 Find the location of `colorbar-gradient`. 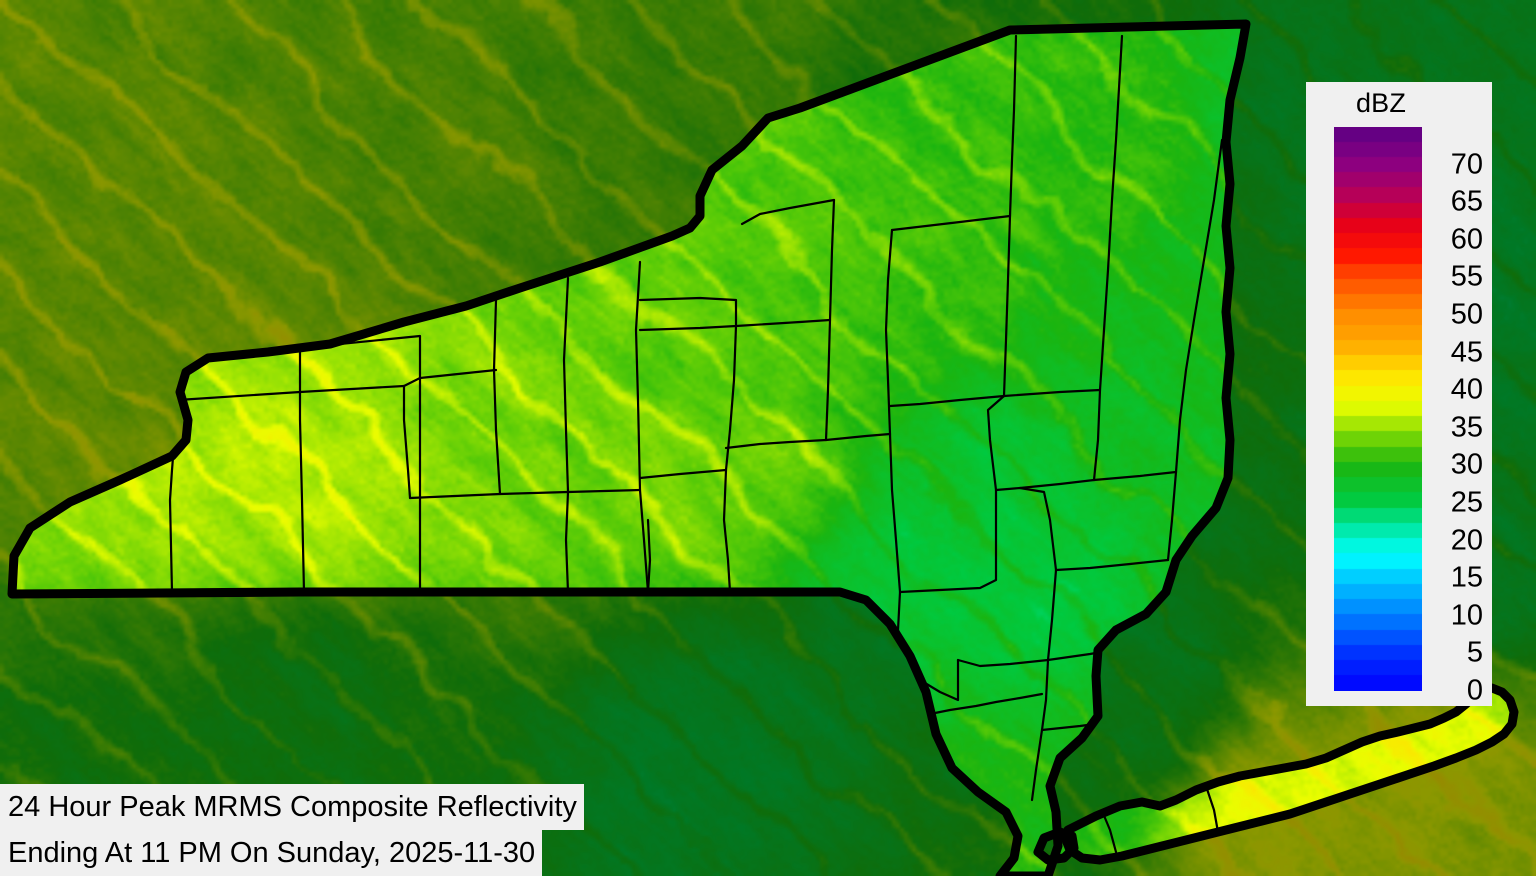

colorbar-gradient is located at coordinates (1378, 409).